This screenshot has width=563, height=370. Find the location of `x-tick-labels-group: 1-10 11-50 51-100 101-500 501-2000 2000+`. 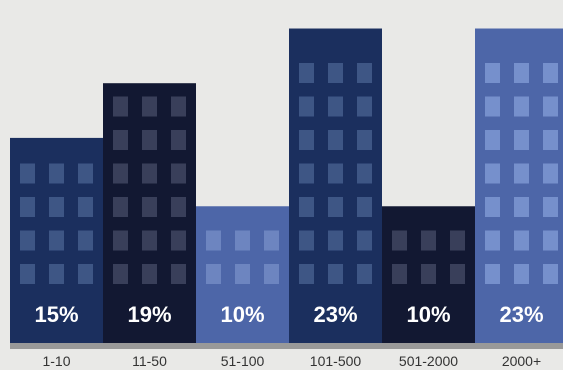

x-tick-labels-group: 1-10 11-50 51-100 101-500 501-2000 2000+ is located at coordinates (291, 361).